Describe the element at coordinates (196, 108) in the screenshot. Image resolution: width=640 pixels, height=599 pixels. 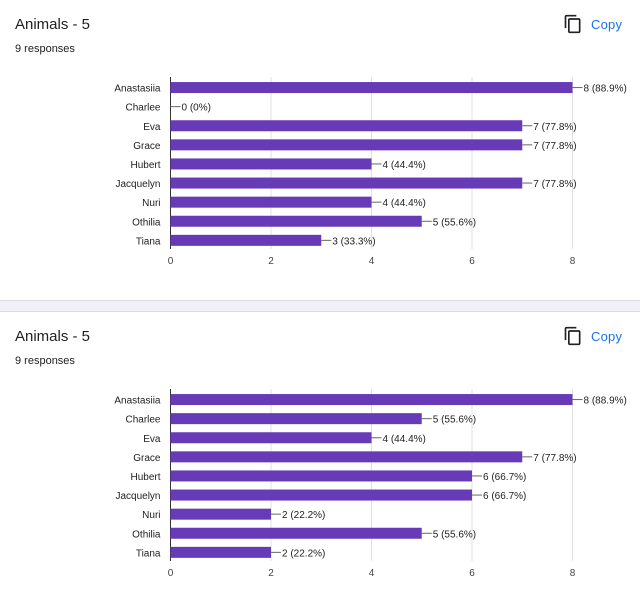
I see `data-label: 0 (0%)` at that location.